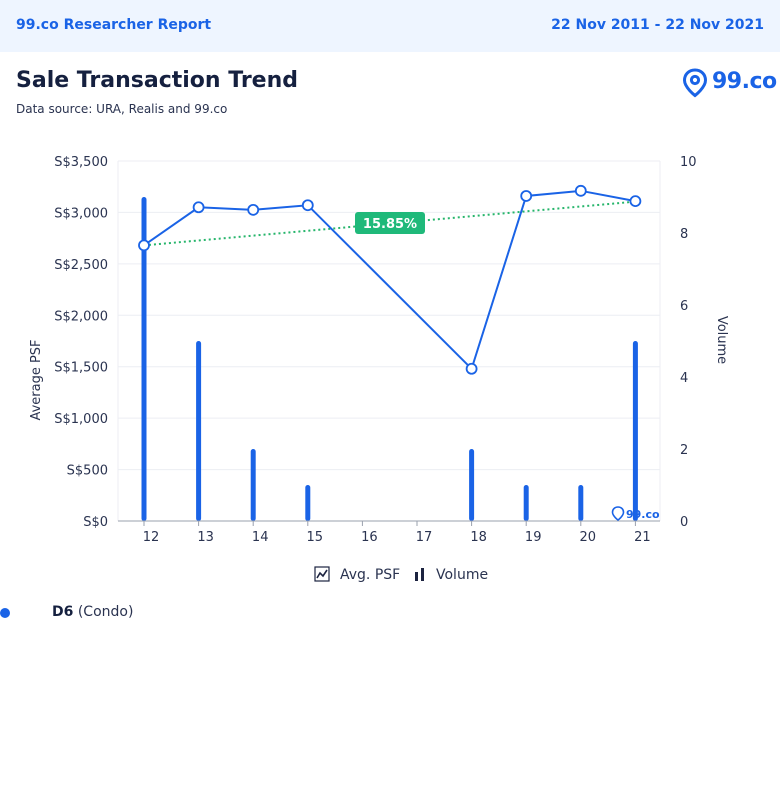 The image size is (780, 800). I want to click on y-tick-label: S$3,500, so click(81, 162).